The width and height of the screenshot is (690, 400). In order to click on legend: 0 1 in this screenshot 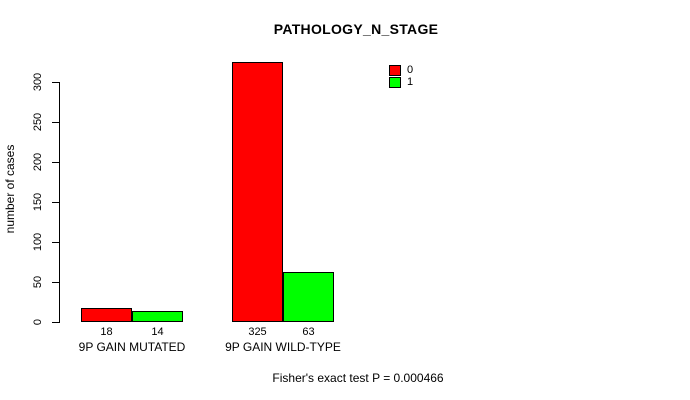, I will do `click(401, 76)`.